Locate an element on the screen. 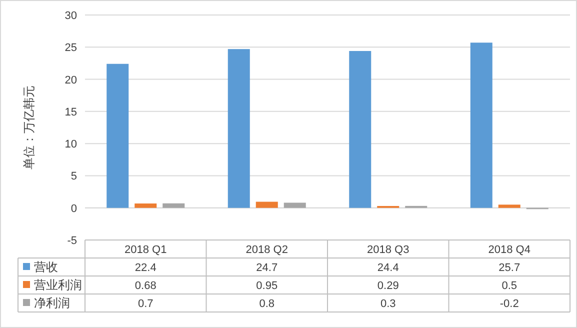 The width and height of the screenshot is (577, 328). y-tick-label: 20 is located at coordinates (70, 80).